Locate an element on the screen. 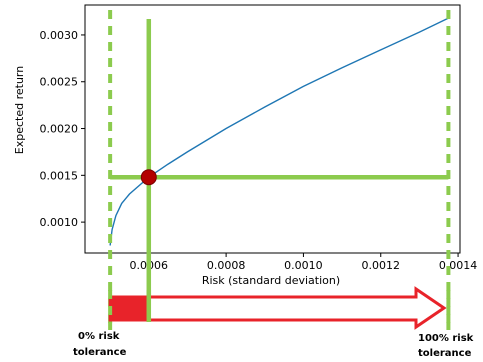 The width and height of the screenshot is (483, 362). y-tick-label: 0.0025 is located at coordinates (59, 82).